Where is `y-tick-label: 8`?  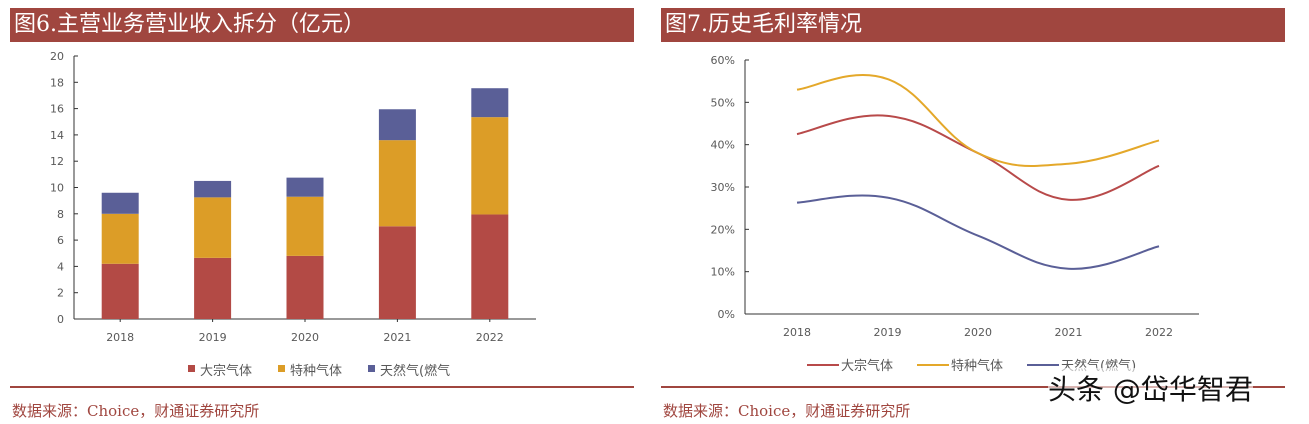
y-tick-label: 8 is located at coordinates (60, 214).